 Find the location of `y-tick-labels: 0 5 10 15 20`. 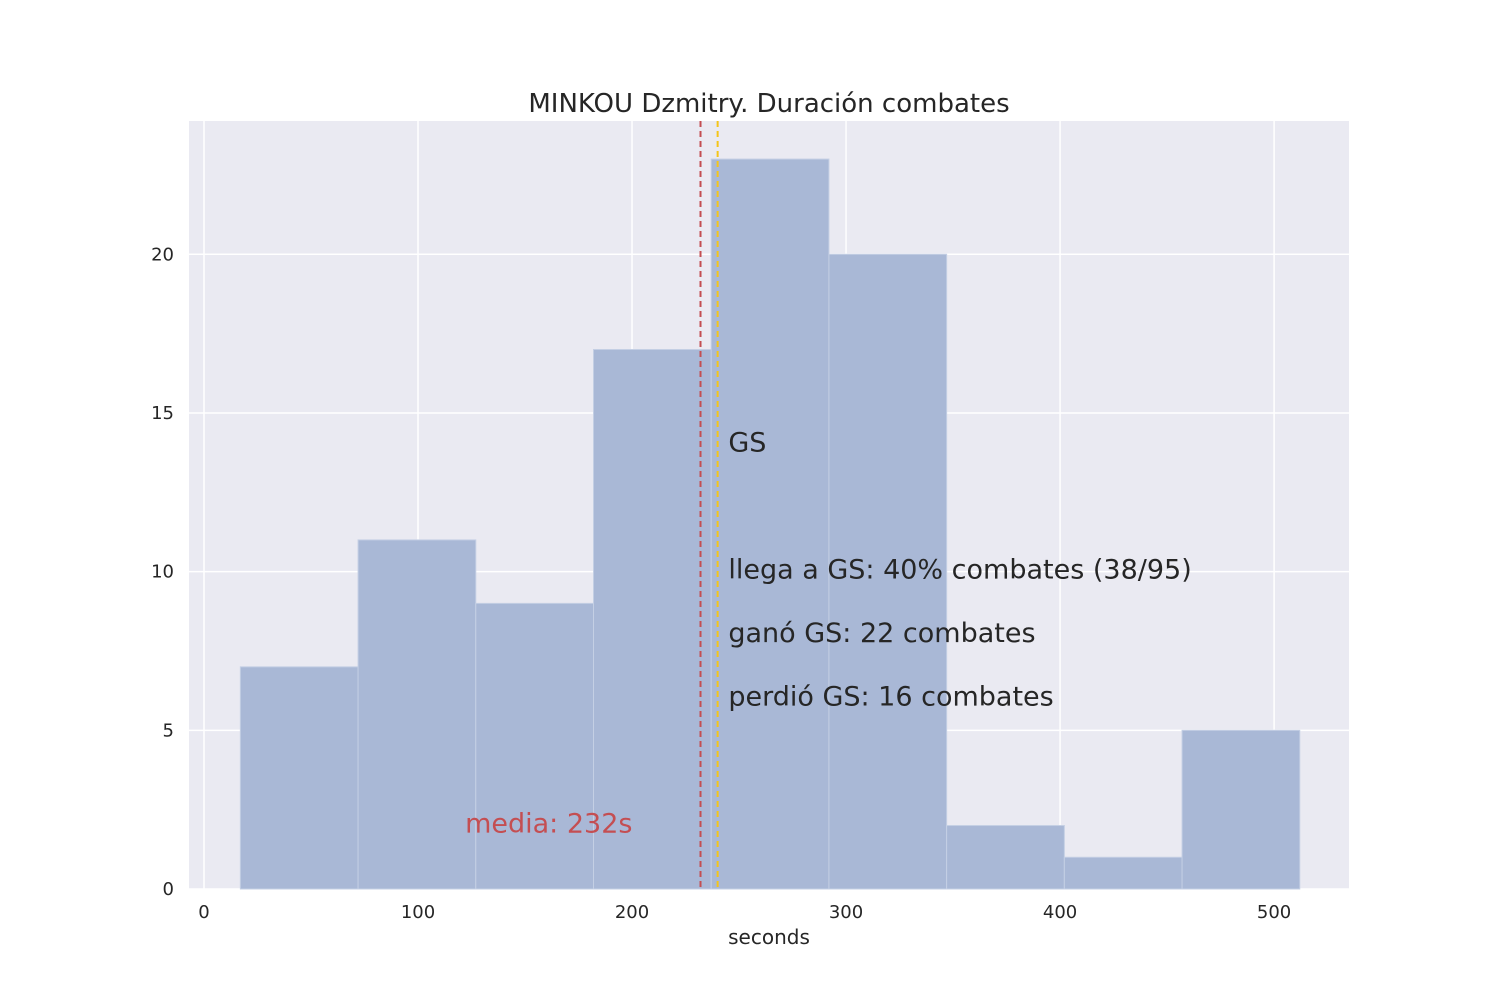

y-tick-labels: 0 5 10 15 20 is located at coordinates (162, 572).